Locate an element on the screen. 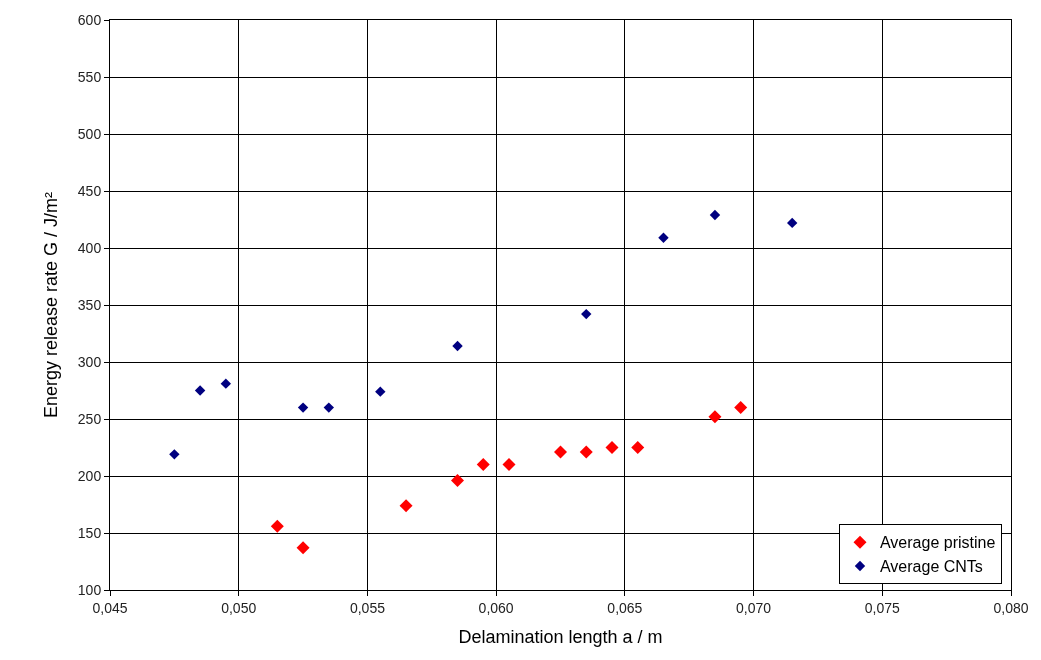 The height and width of the screenshot is (660, 1041). x-tick-label: 0,070 is located at coordinates (754, 607).